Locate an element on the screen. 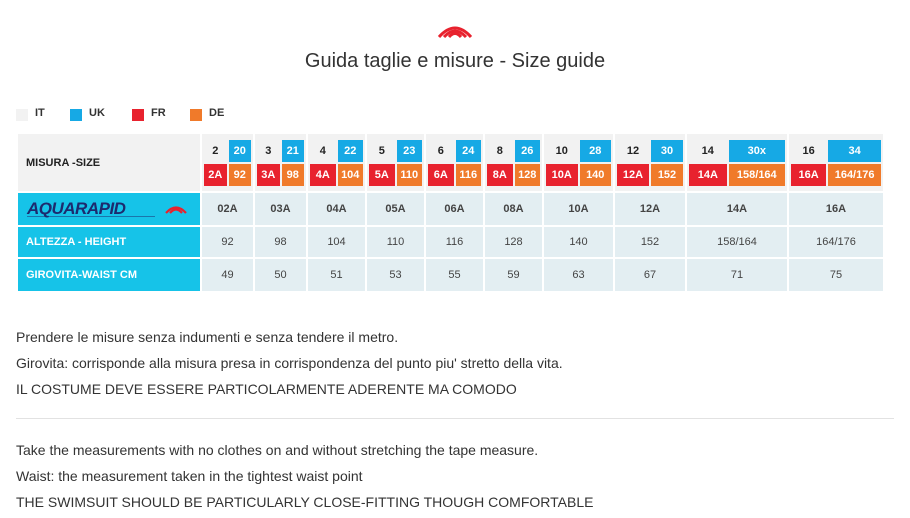 Image resolution: width=910 pixels, height=518 pixels. size-chip-group: 3 21 3A 98 is located at coordinates (280, 162).